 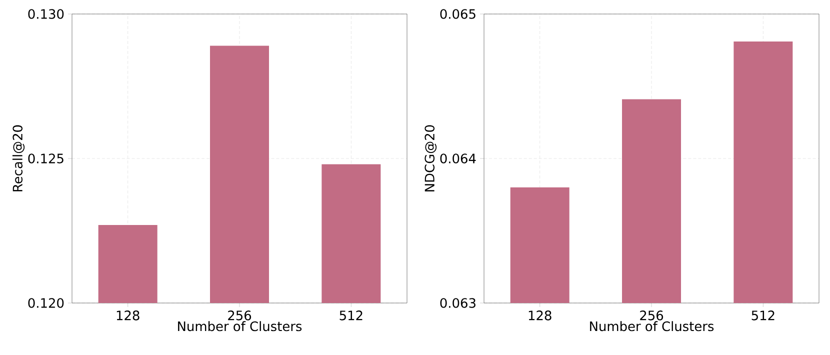 I want to click on y-tick-label: 0.130, so click(x=46, y=14).